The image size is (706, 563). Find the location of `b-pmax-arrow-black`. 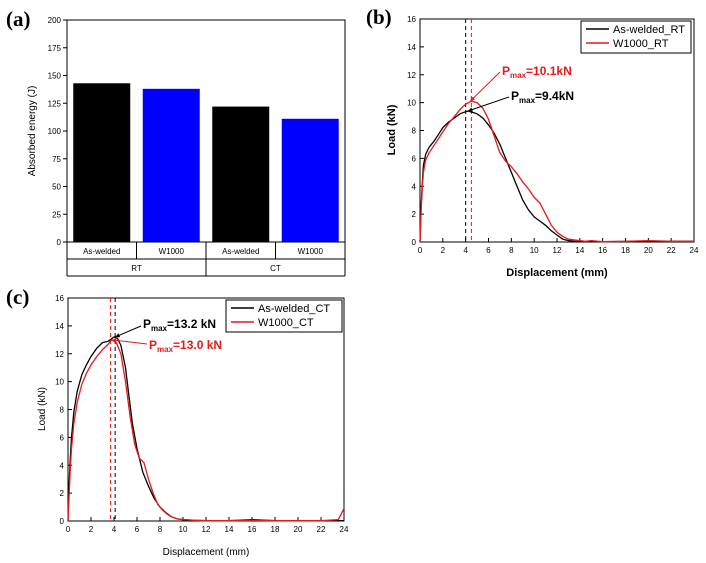

b-pmax-arrow-black is located at coordinates (488, 104).